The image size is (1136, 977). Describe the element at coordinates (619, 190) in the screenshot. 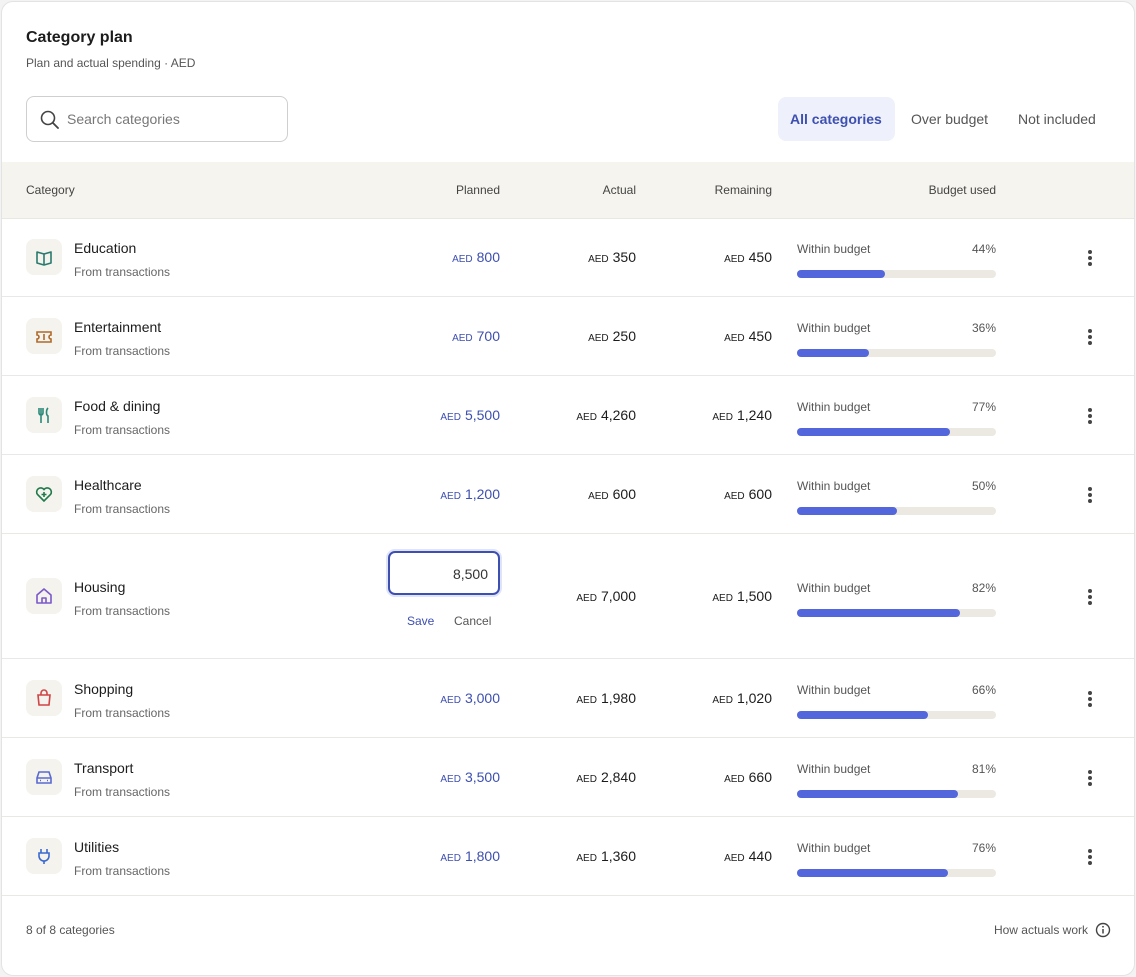

I see `column-header: Actual` at that location.